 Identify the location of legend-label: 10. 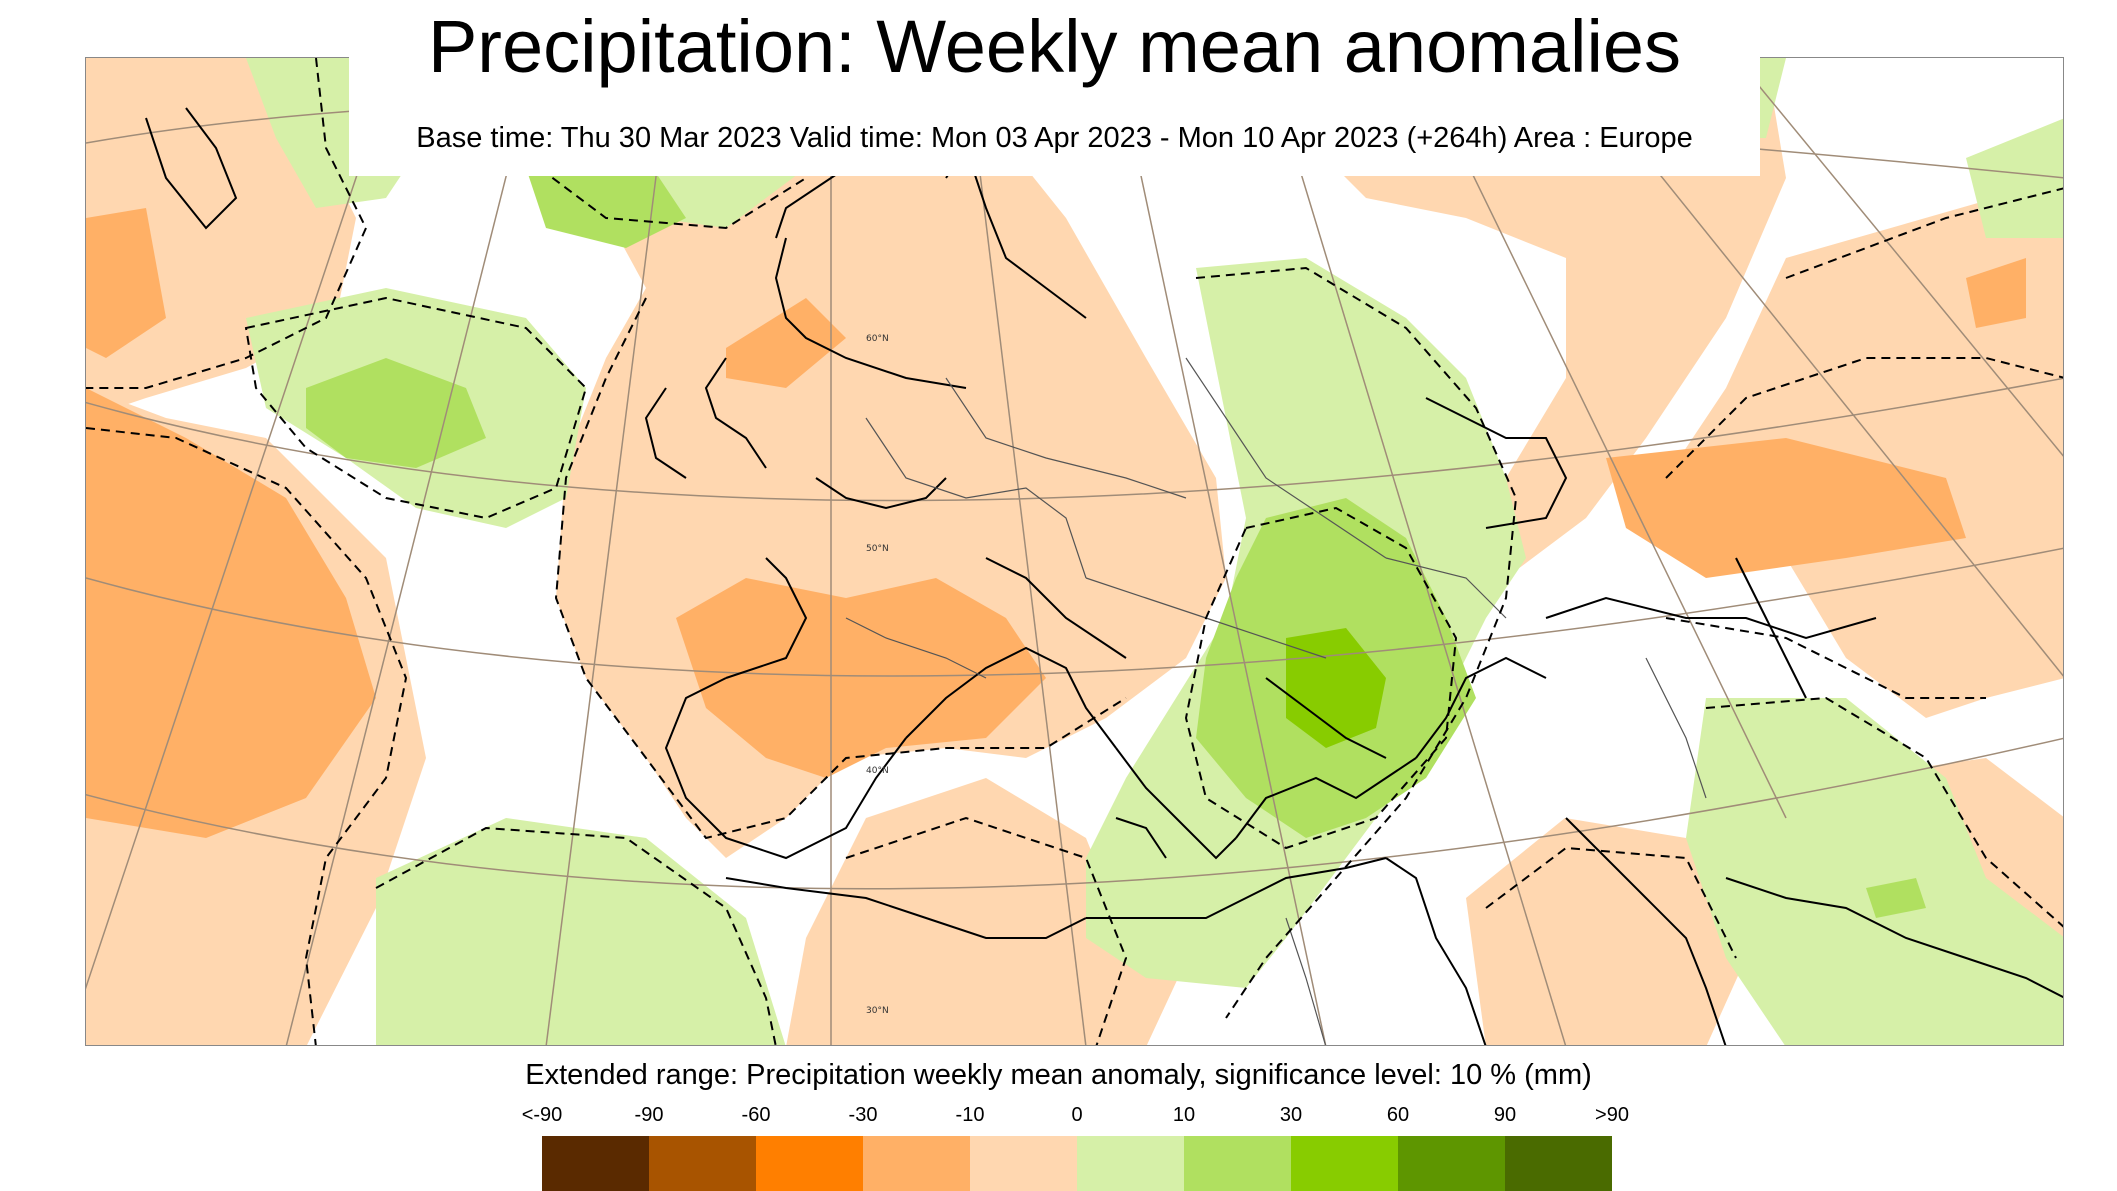
(1184, 1115).